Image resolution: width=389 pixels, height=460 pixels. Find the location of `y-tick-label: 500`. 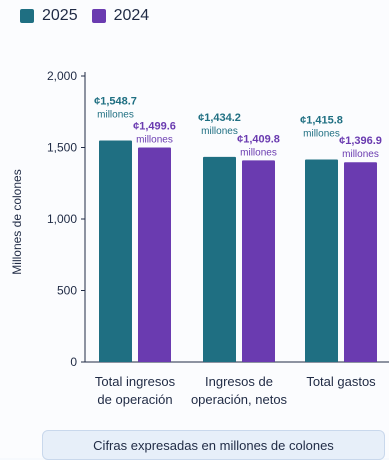

y-tick-label: 500 is located at coordinates (67, 291).